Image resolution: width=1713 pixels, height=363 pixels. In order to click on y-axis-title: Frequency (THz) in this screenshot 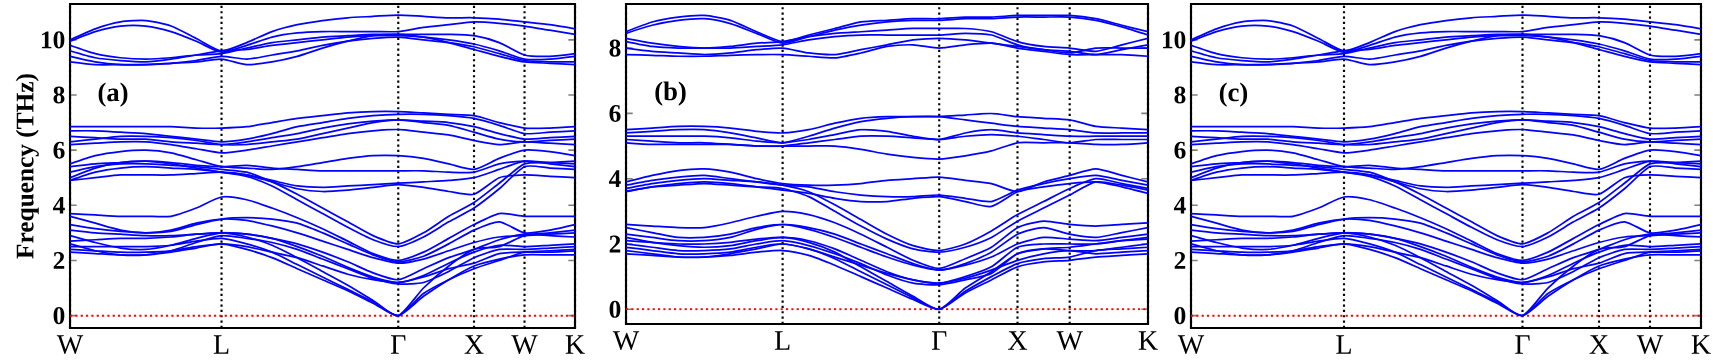, I will do `click(27, 166)`.